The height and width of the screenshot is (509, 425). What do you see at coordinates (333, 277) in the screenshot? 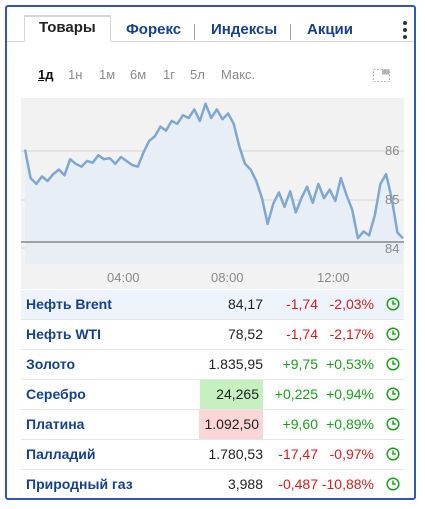
I see `x-tick-label: 12:00` at bounding box center [333, 277].